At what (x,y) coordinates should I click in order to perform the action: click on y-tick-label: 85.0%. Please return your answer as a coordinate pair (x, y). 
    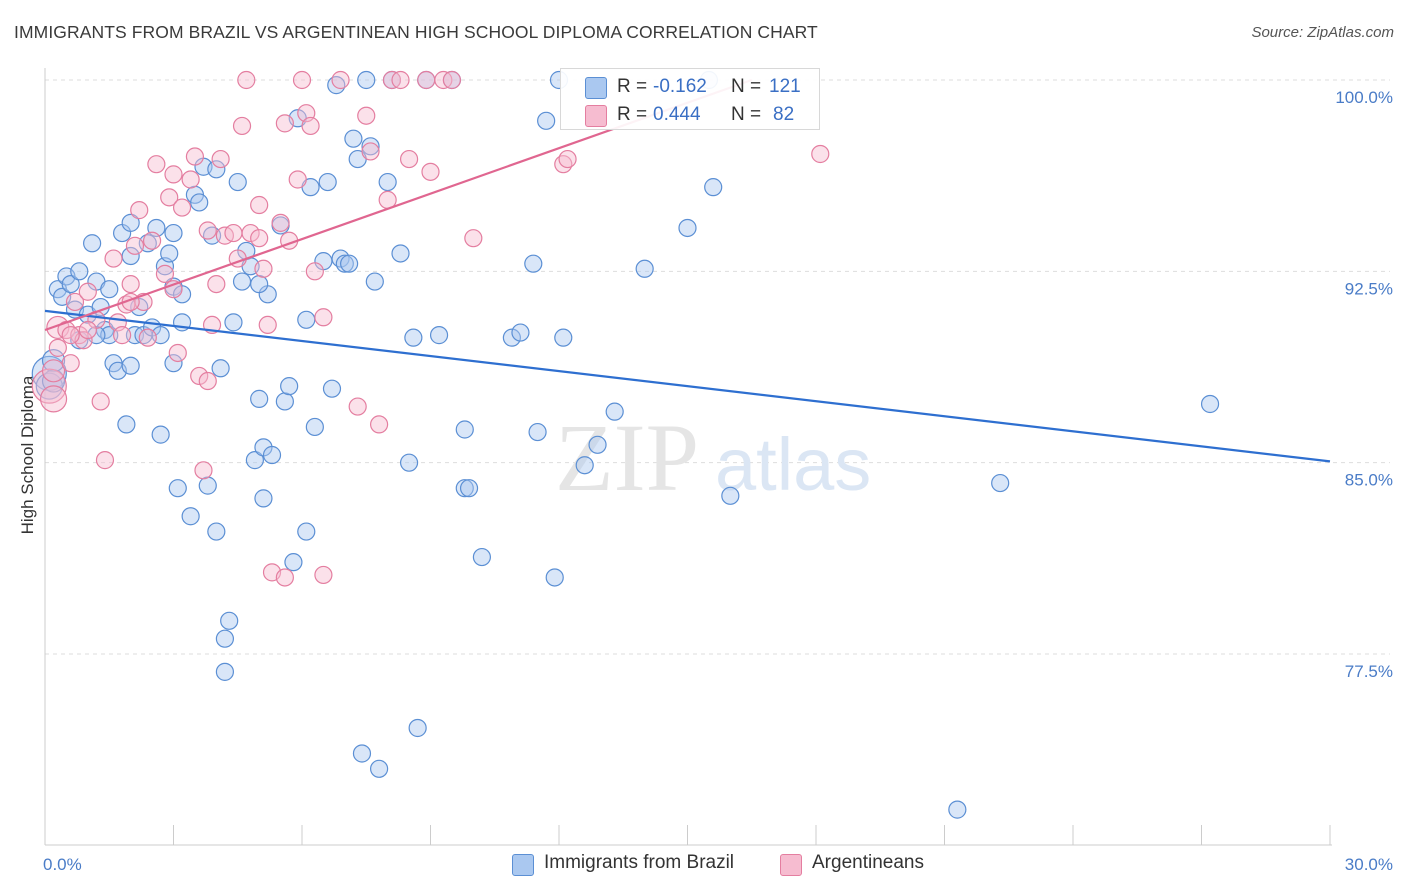
    Looking at the image, I should click on (1369, 480).